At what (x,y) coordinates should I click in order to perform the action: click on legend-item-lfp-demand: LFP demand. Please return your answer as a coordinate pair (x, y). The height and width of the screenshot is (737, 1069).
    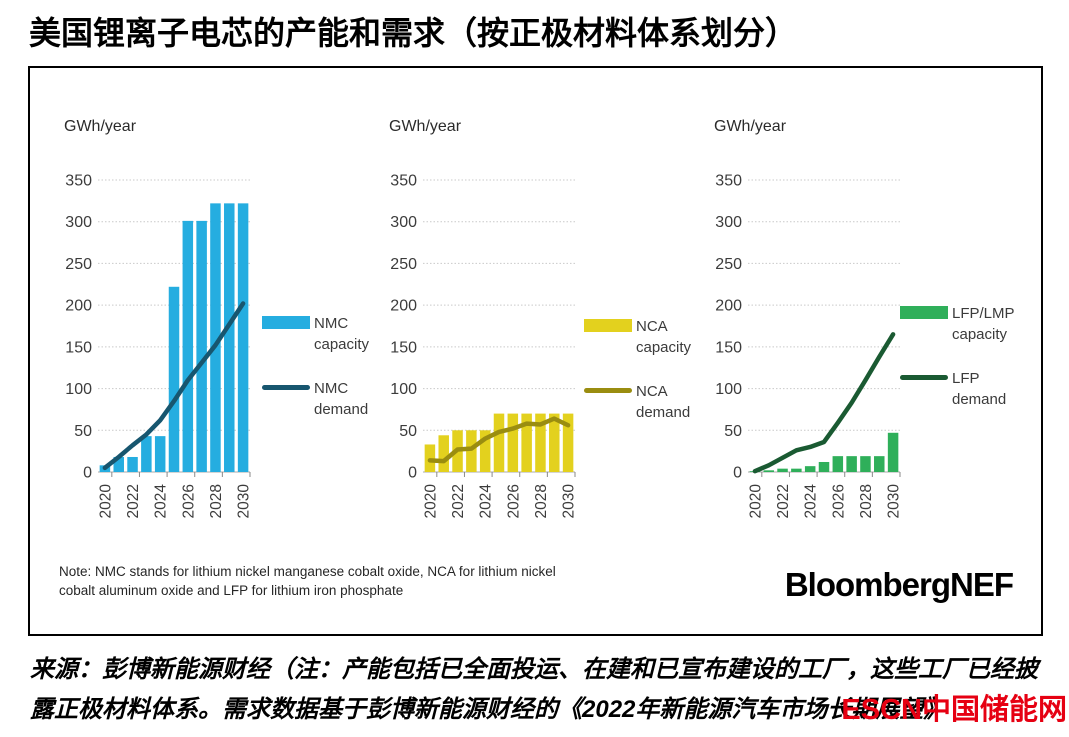
    Looking at the image, I should click on (963, 389).